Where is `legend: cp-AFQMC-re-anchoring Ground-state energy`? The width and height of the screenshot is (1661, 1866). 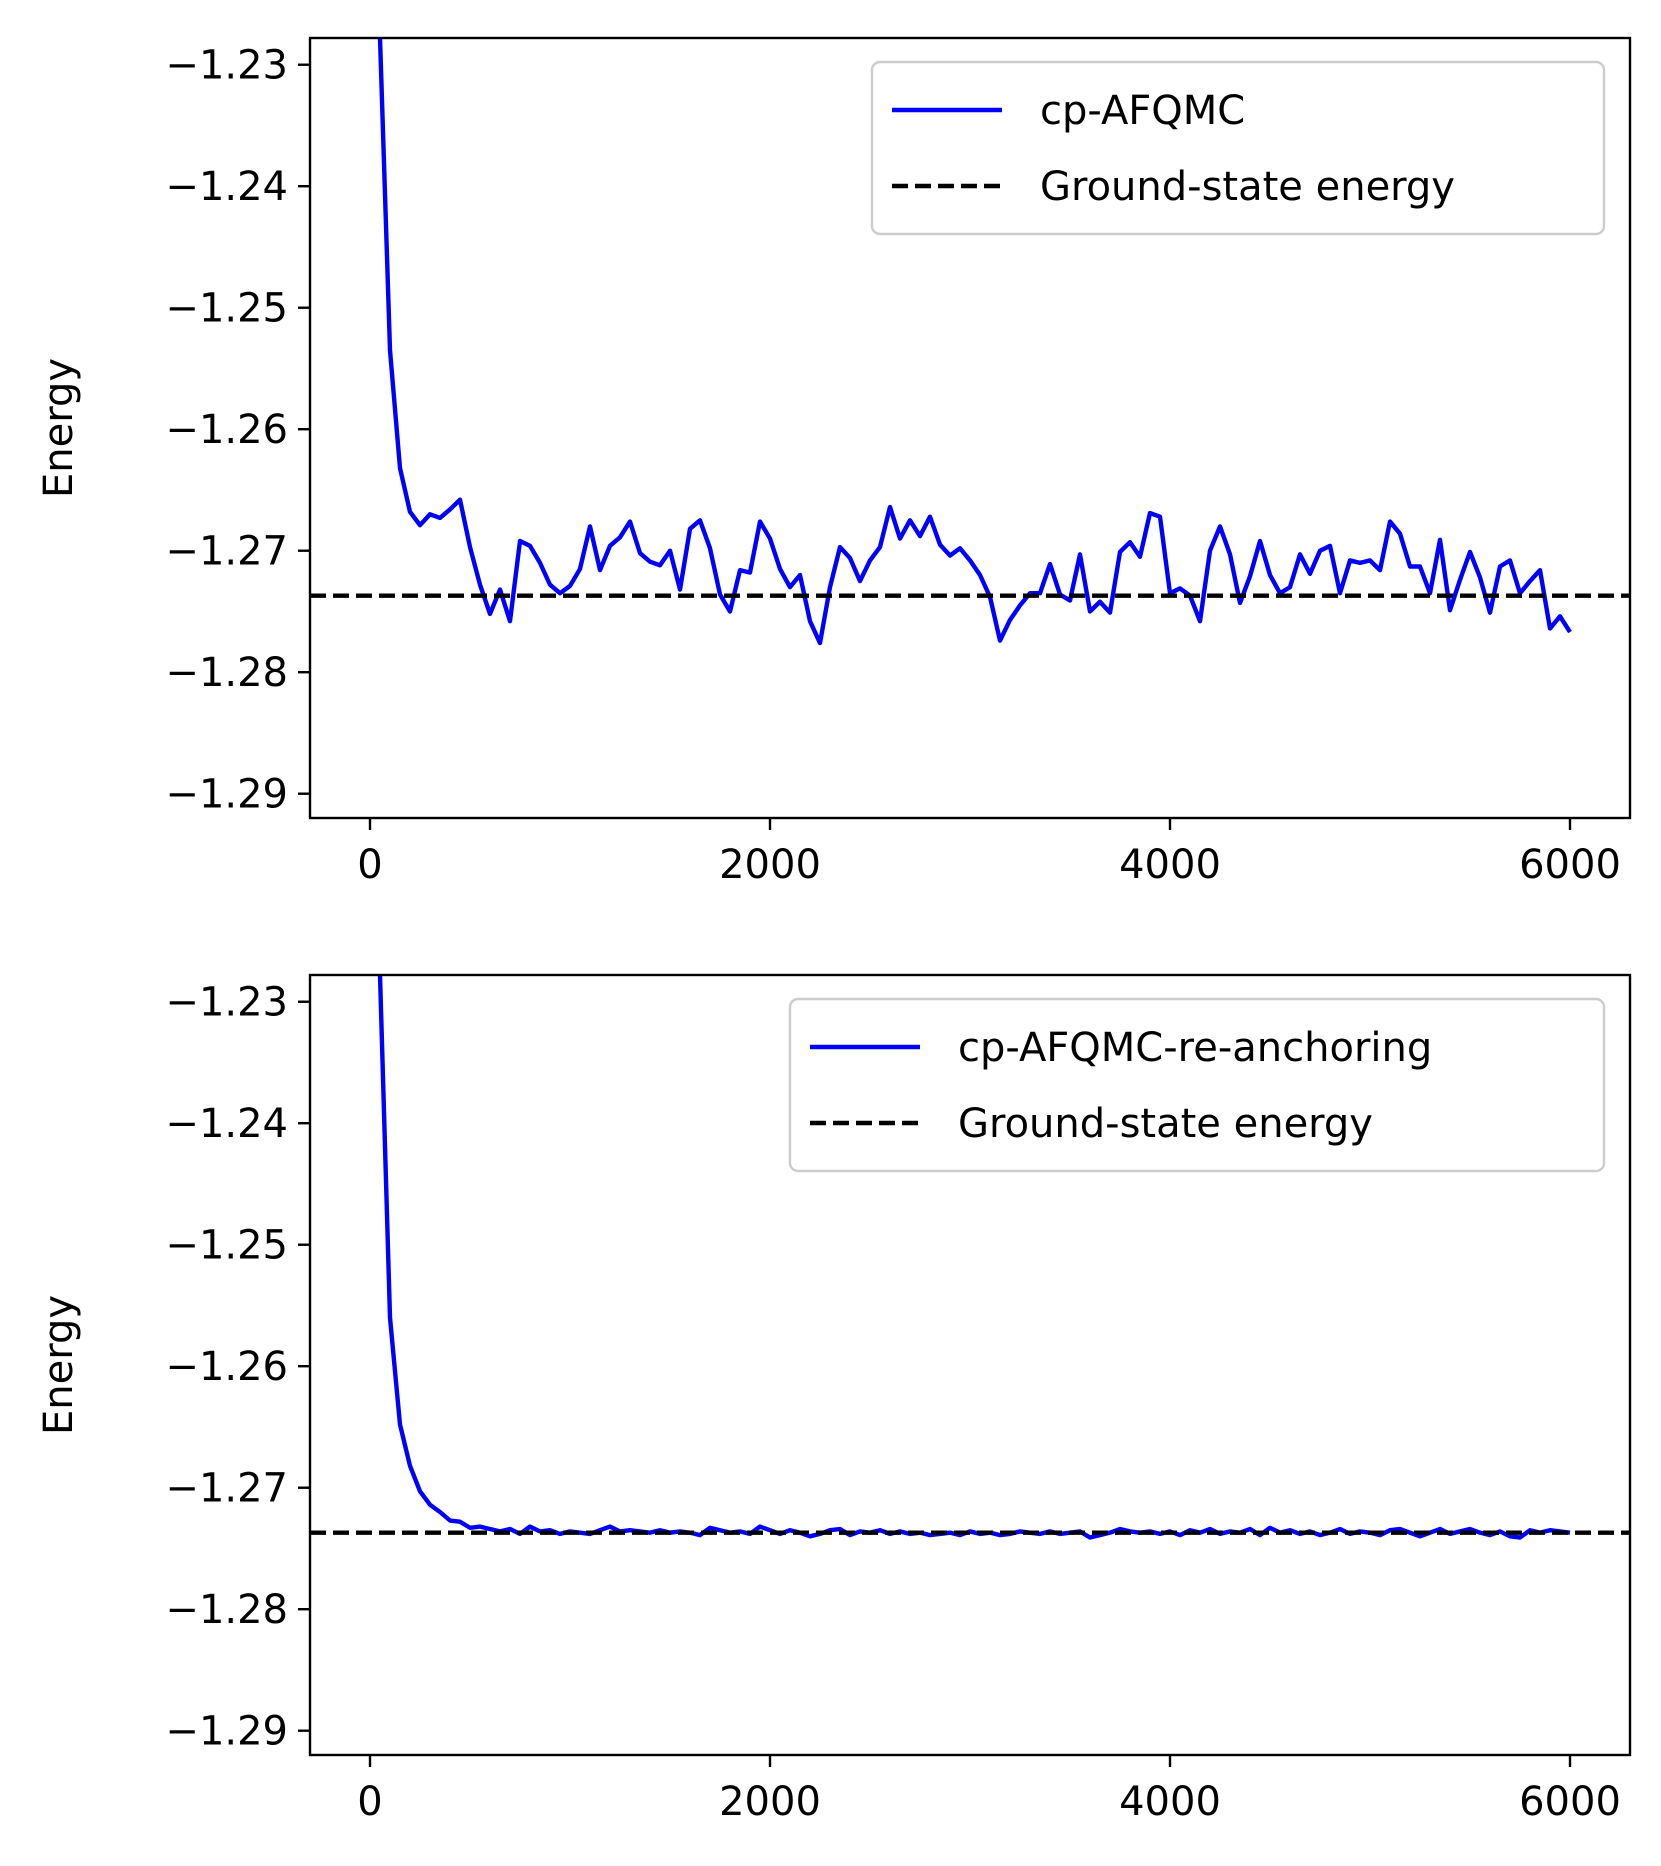 legend: cp-AFQMC-re-anchoring Ground-state energy is located at coordinates (1197, 1085).